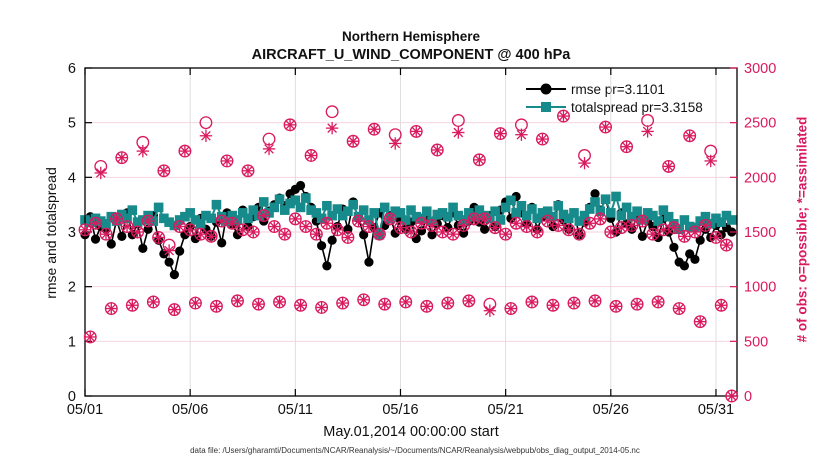  I want to click on legend: rmse pr=3.1101 totalspread pr=3.3158, so click(613, 98).